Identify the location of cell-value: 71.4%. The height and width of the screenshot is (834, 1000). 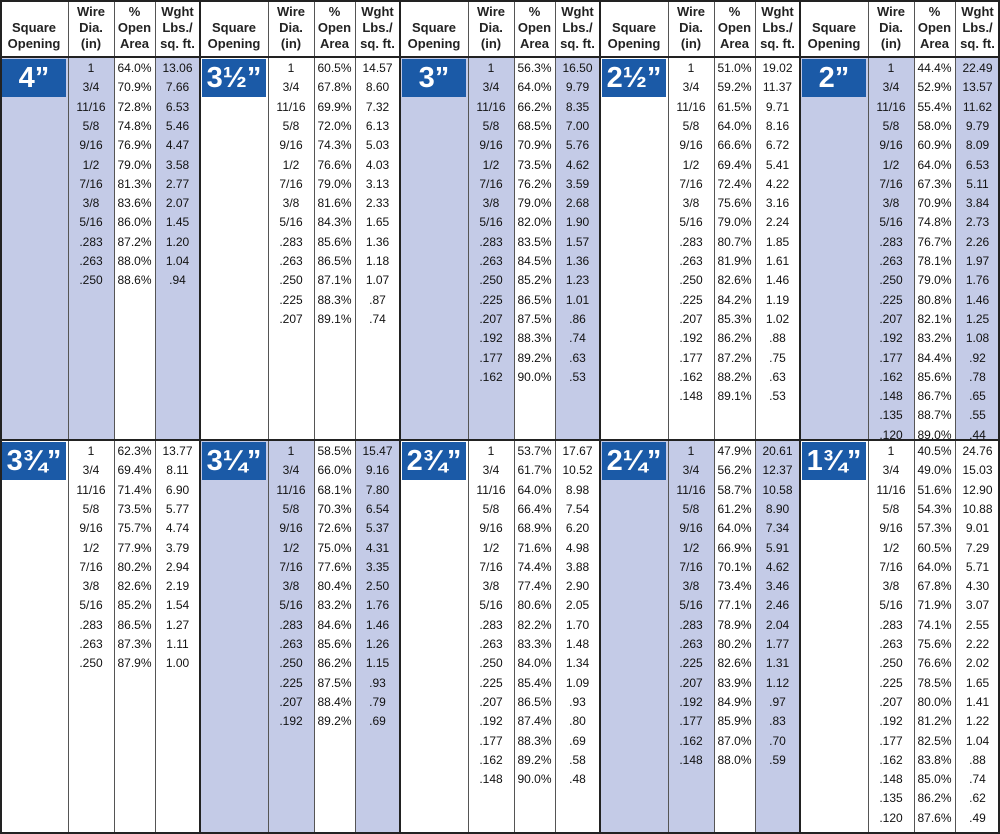
(134, 489).